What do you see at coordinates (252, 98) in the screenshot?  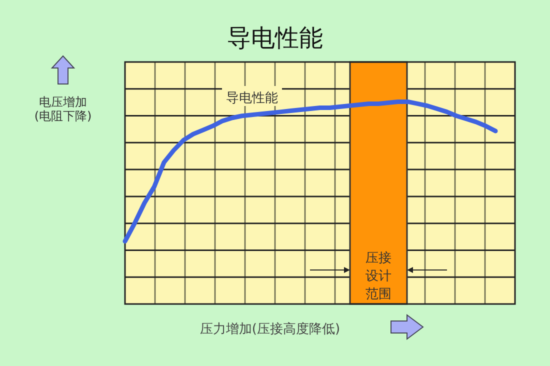 I see `series-label: 导电性能` at bounding box center [252, 98].